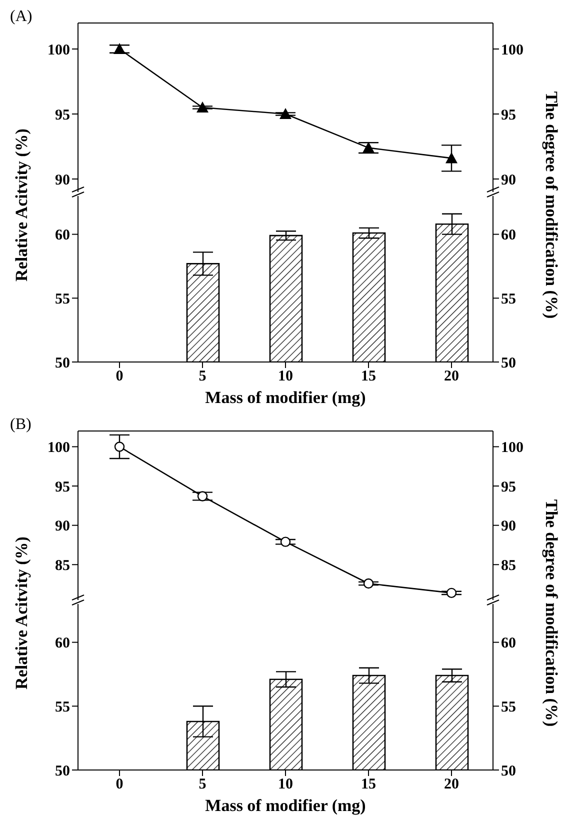  I want to click on chart-title: (A), so click(21, 17).